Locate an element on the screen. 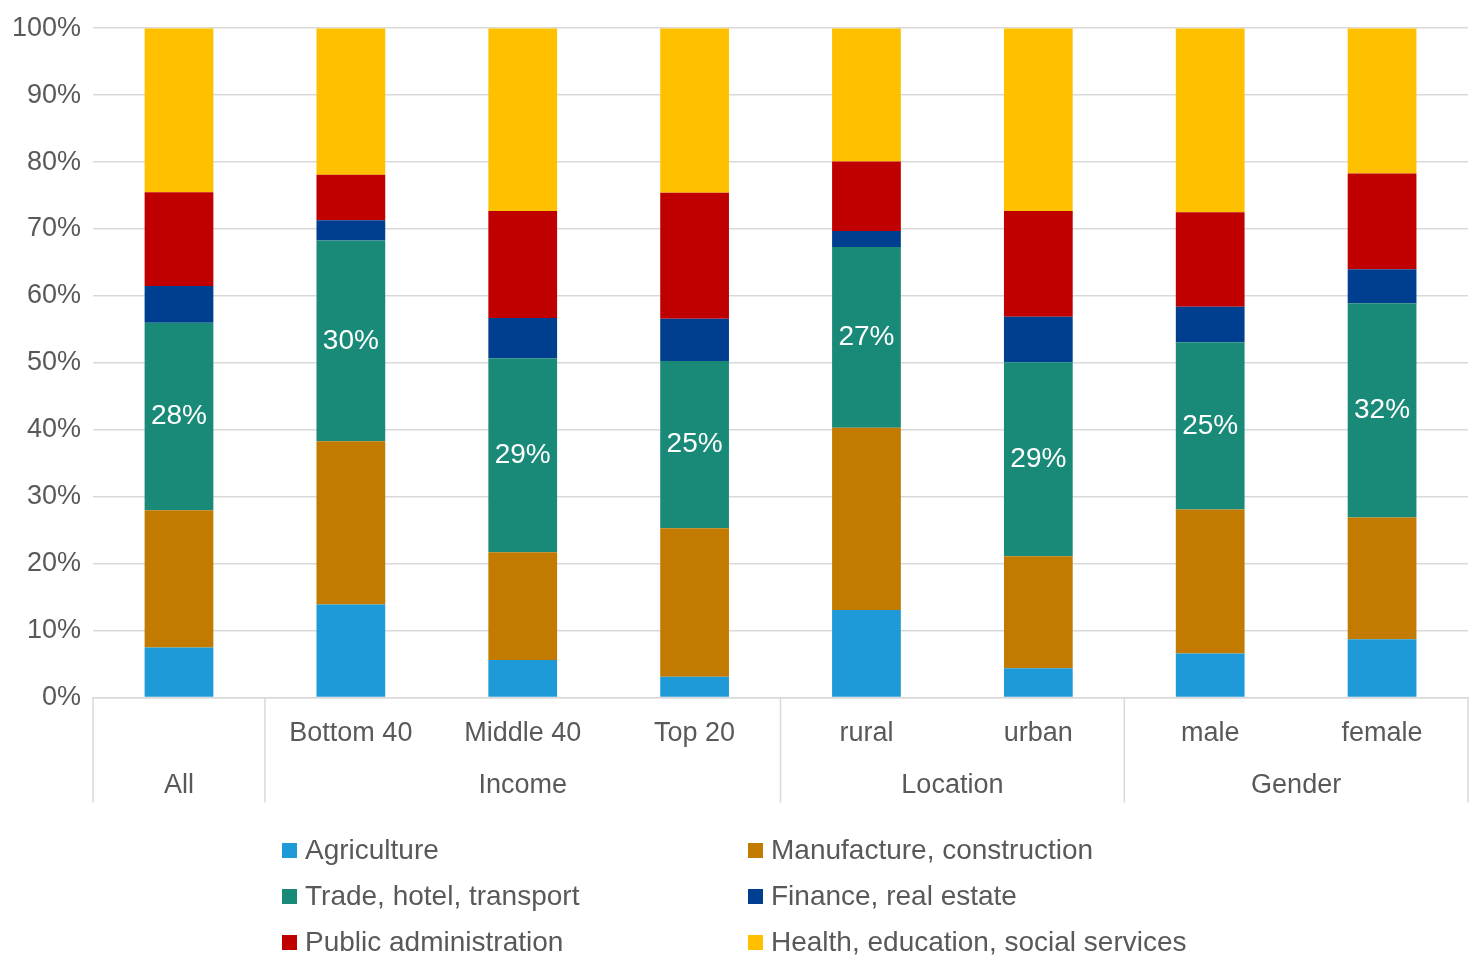 The height and width of the screenshot is (980, 1484). data-label: 32% is located at coordinates (1382, 409).